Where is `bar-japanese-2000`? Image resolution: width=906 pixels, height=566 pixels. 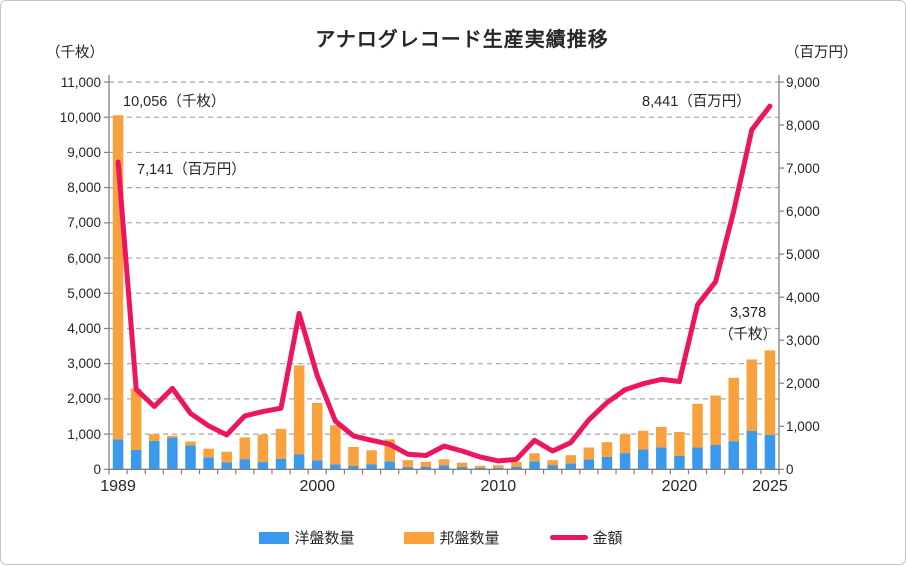 bar-japanese-2000 is located at coordinates (317, 431).